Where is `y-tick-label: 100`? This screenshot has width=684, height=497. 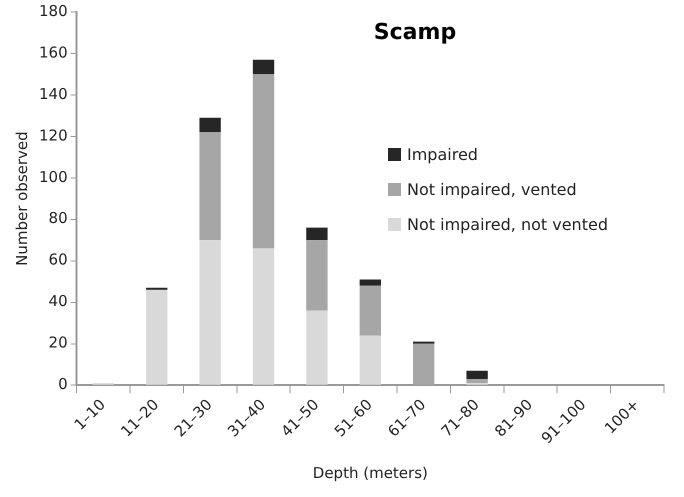 y-tick-label: 100 is located at coordinates (53, 177).